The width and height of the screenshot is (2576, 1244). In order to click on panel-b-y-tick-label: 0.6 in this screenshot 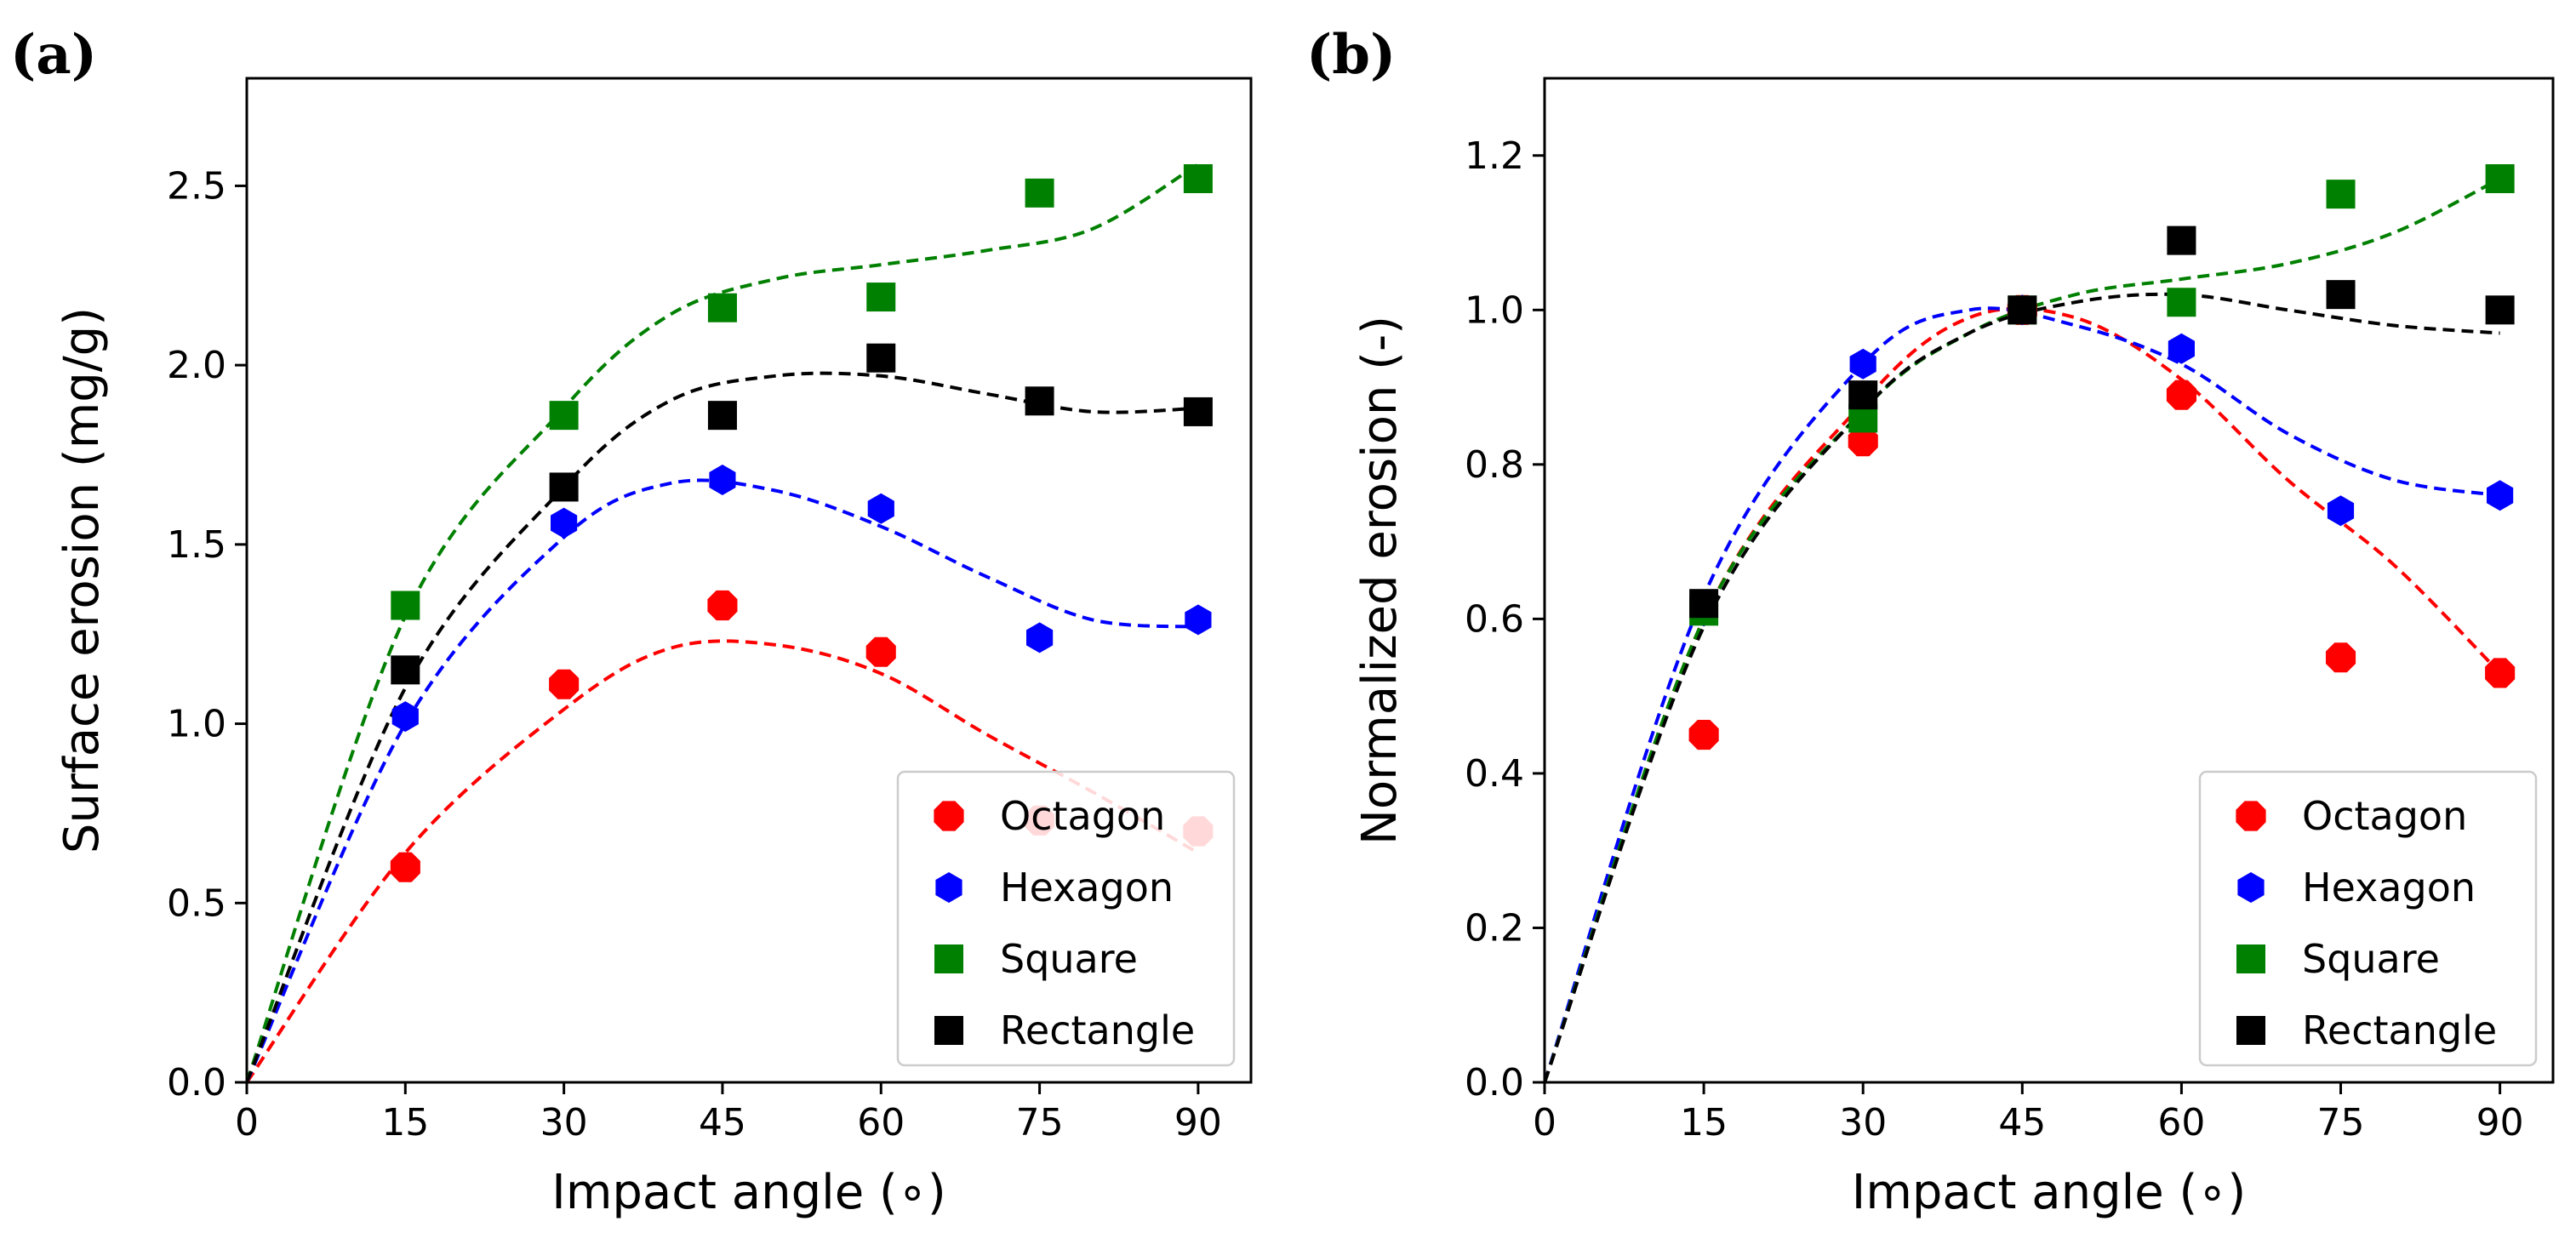, I will do `click(1494, 619)`.